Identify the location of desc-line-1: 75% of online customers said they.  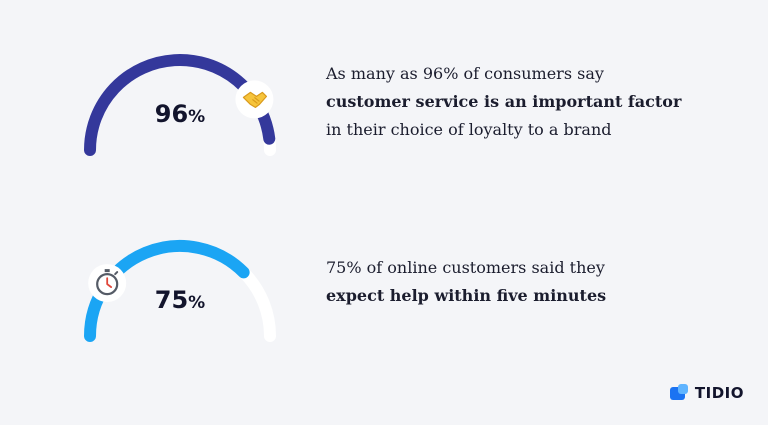
(465, 267).